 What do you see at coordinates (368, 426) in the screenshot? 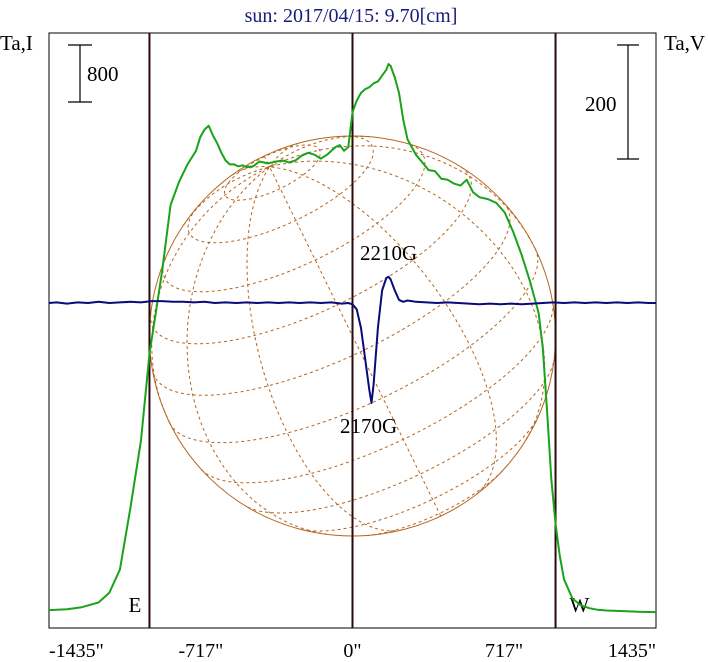
I see `annotation-negative: 2170G` at bounding box center [368, 426].